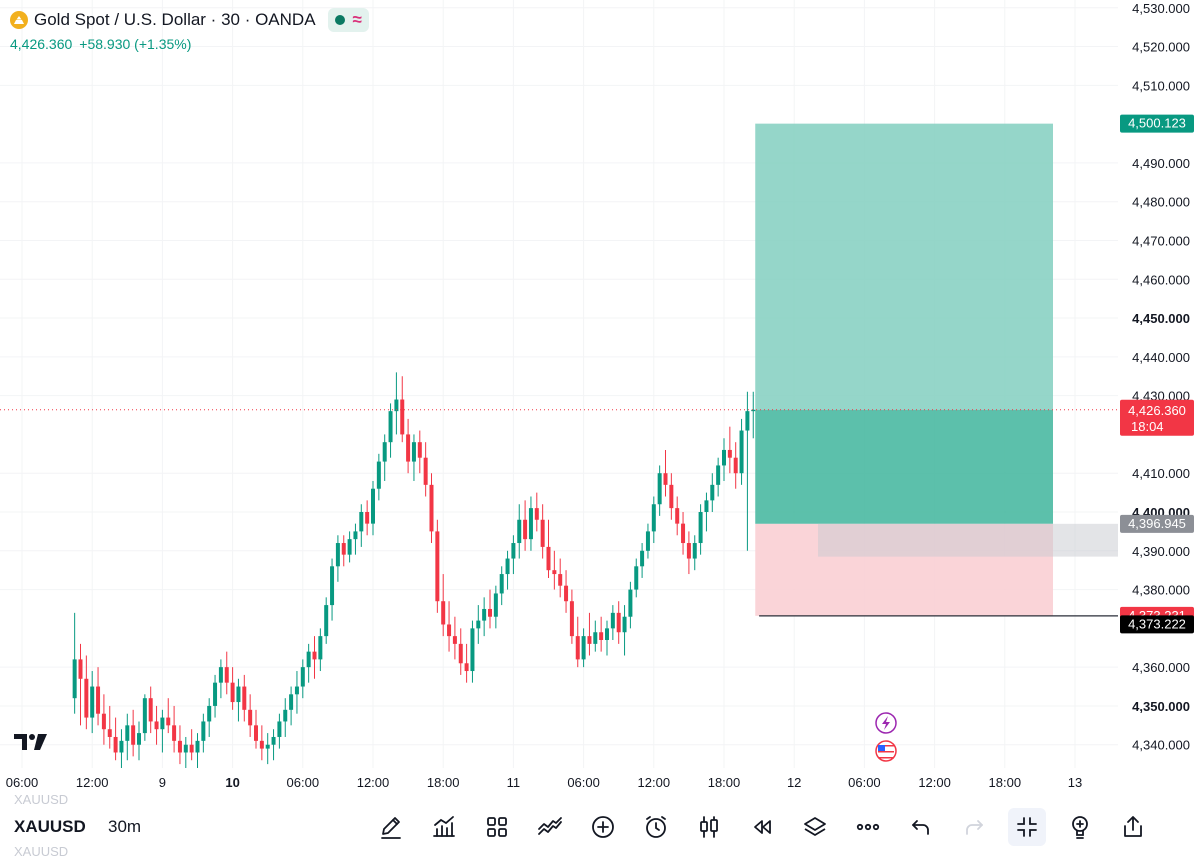 Image resolution: width=1200 pixels, height=859 pixels. I want to click on tradingview-logo-icon, so click(31, 744).